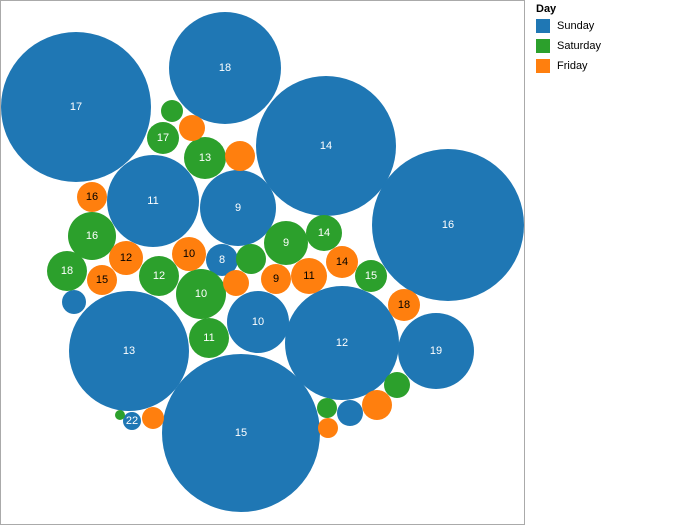  What do you see at coordinates (603, 26) in the screenshot?
I see `legend-item-sunday: Sunday` at bounding box center [603, 26].